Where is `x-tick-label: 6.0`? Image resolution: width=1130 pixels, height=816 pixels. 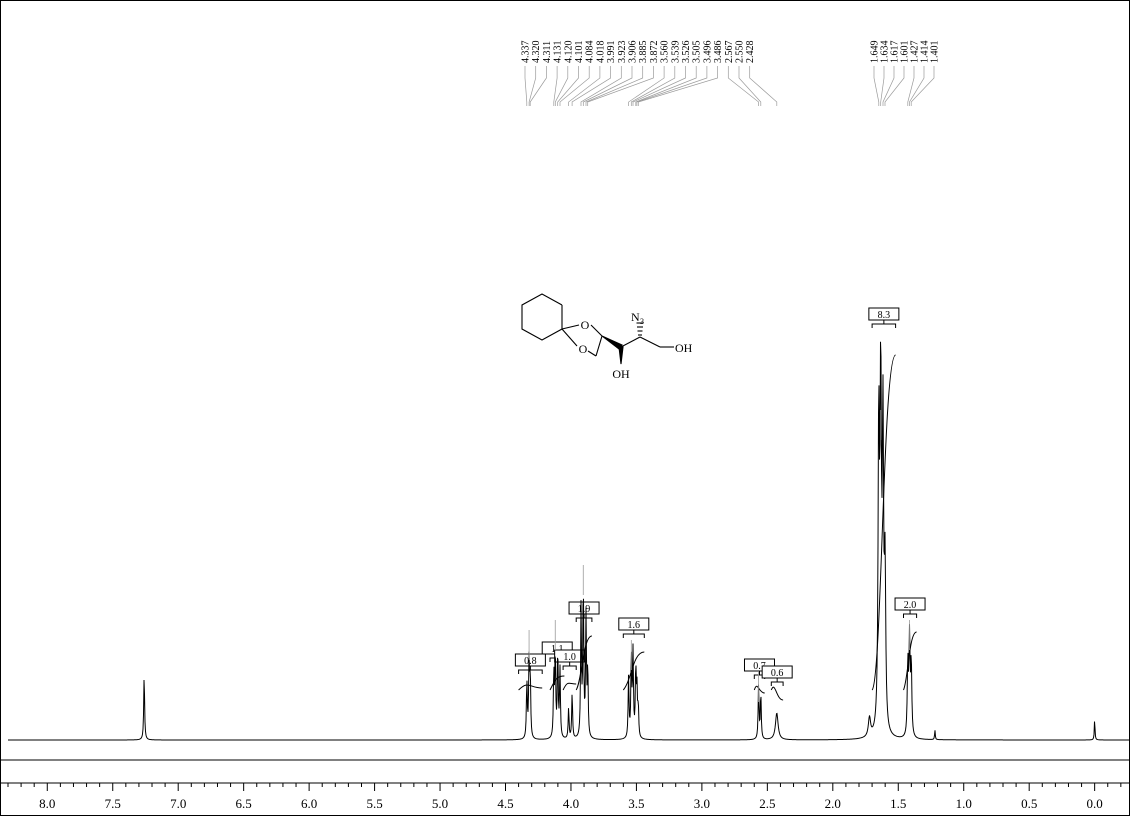 x-tick-label: 6.0 is located at coordinates (309, 803).